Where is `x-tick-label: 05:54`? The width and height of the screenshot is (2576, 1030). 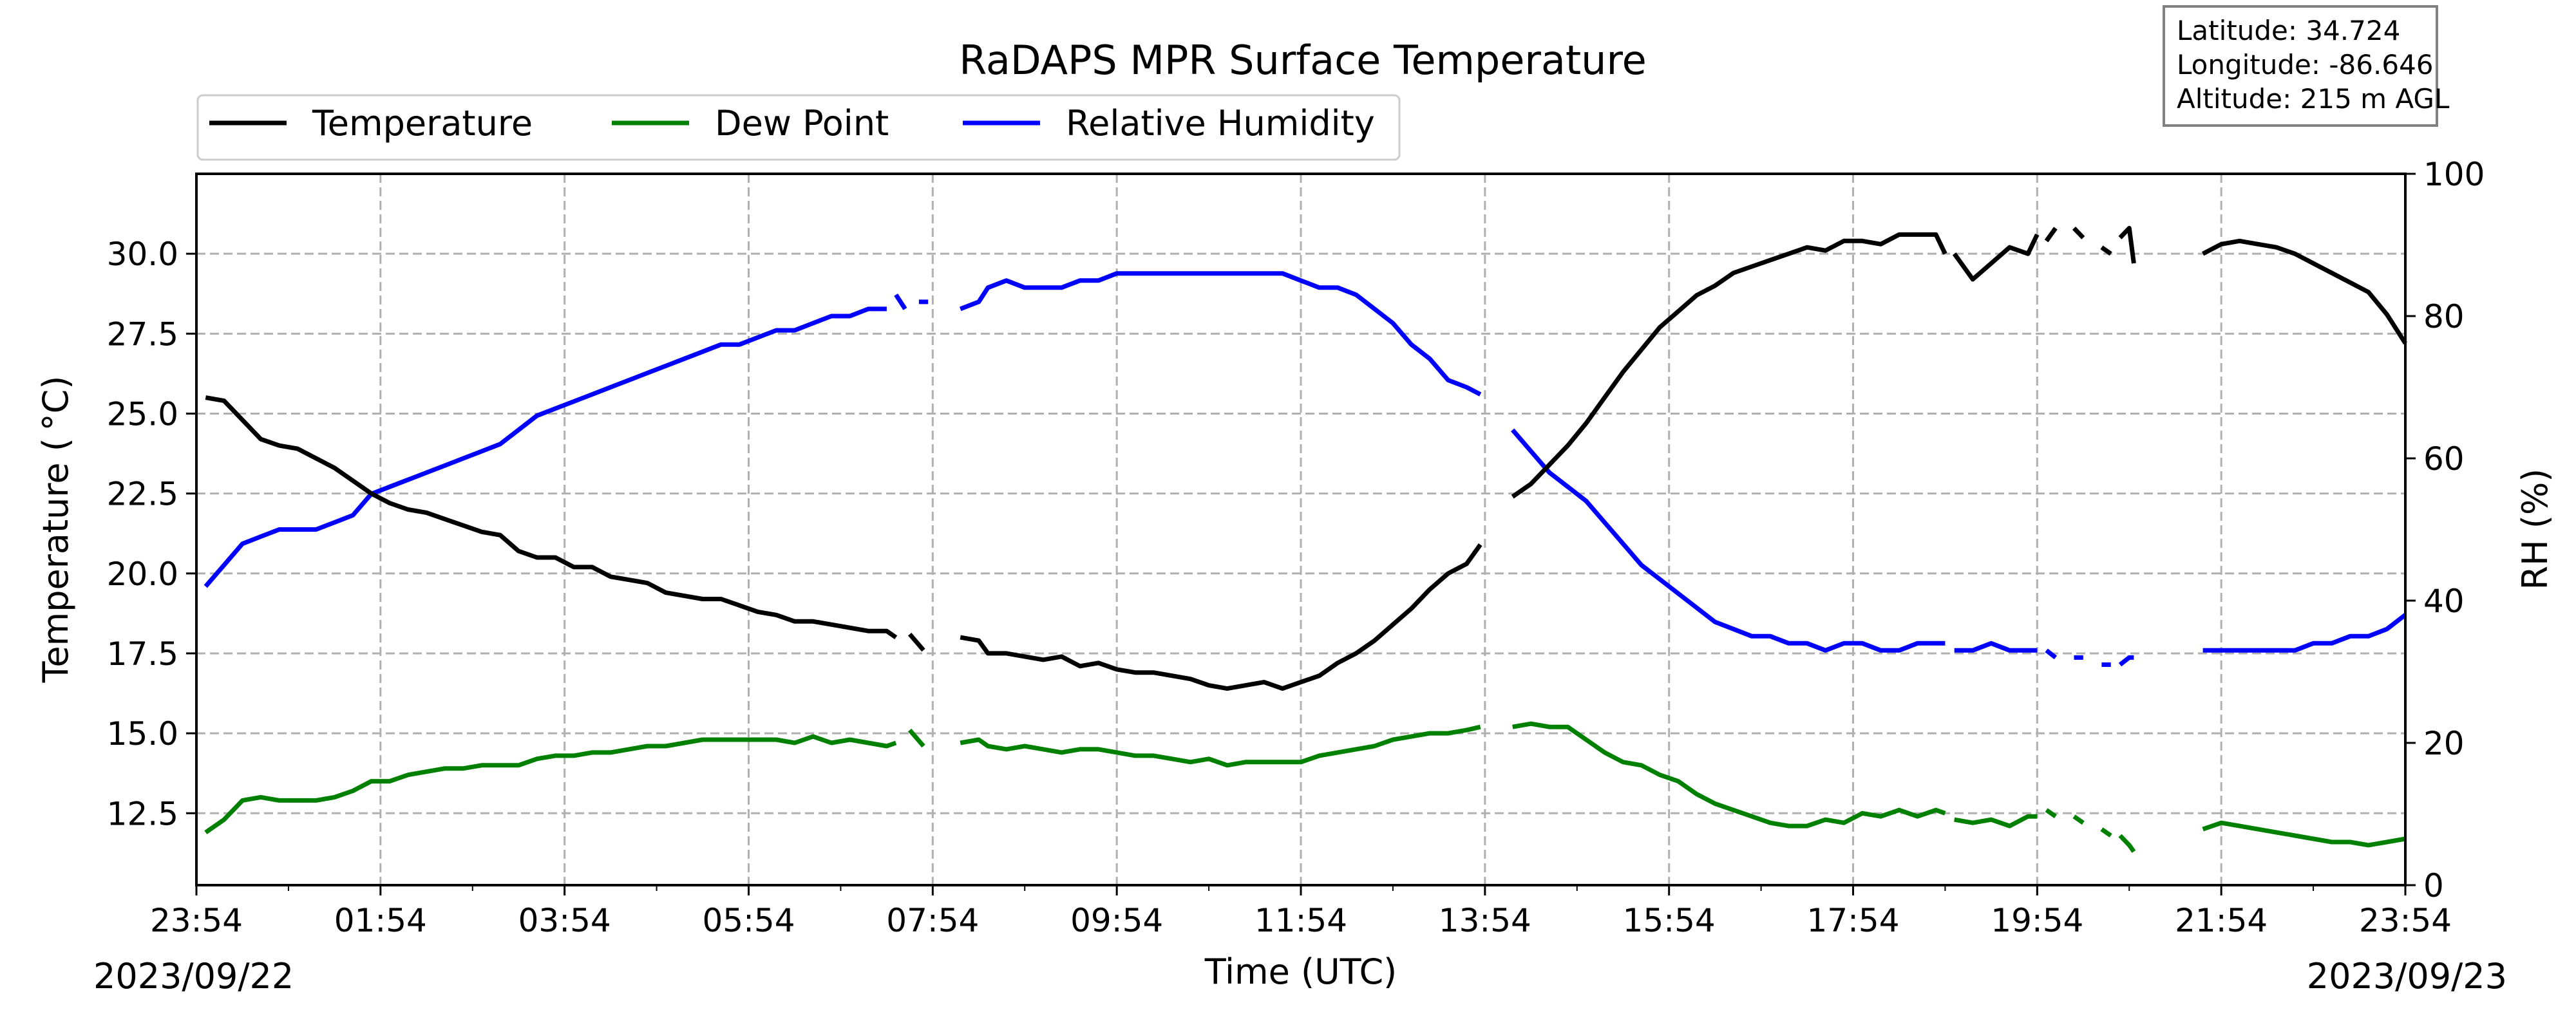
x-tick-label: 05:54 is located at coordinates (749, 921).